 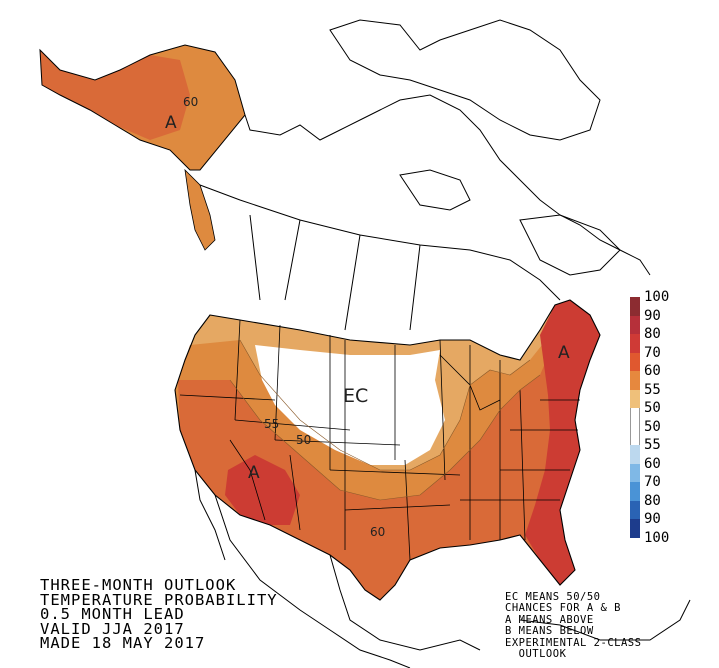 I want to click on note-line: B MEANS BELOW, so click(x=549, y=631).